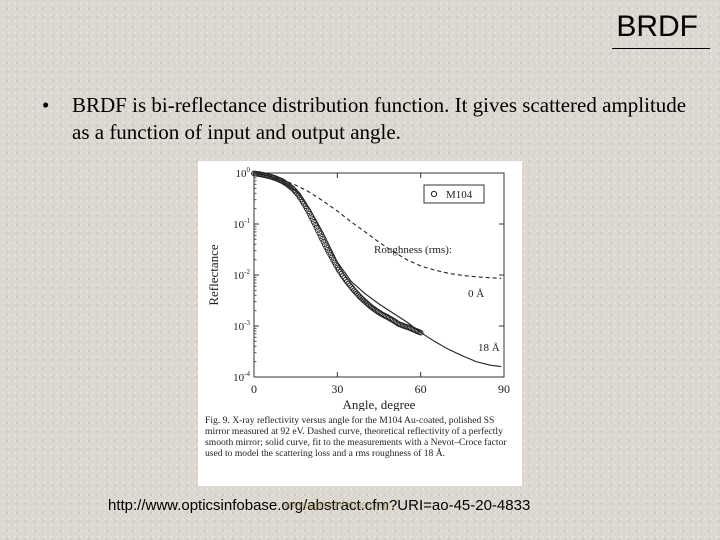  I want to click on title-underline, so click(661, 48).